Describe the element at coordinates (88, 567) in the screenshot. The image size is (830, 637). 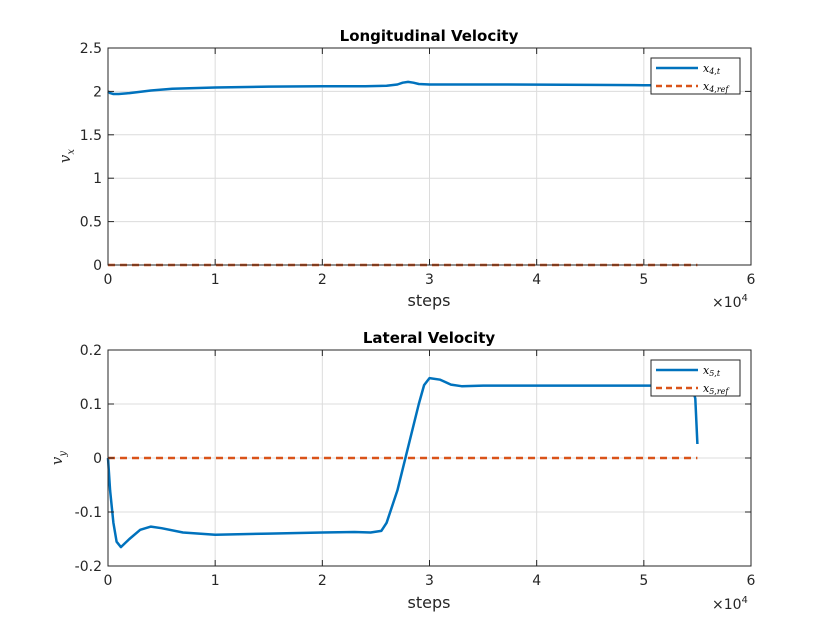
I see `y-tick-label: -0.2` at that location.